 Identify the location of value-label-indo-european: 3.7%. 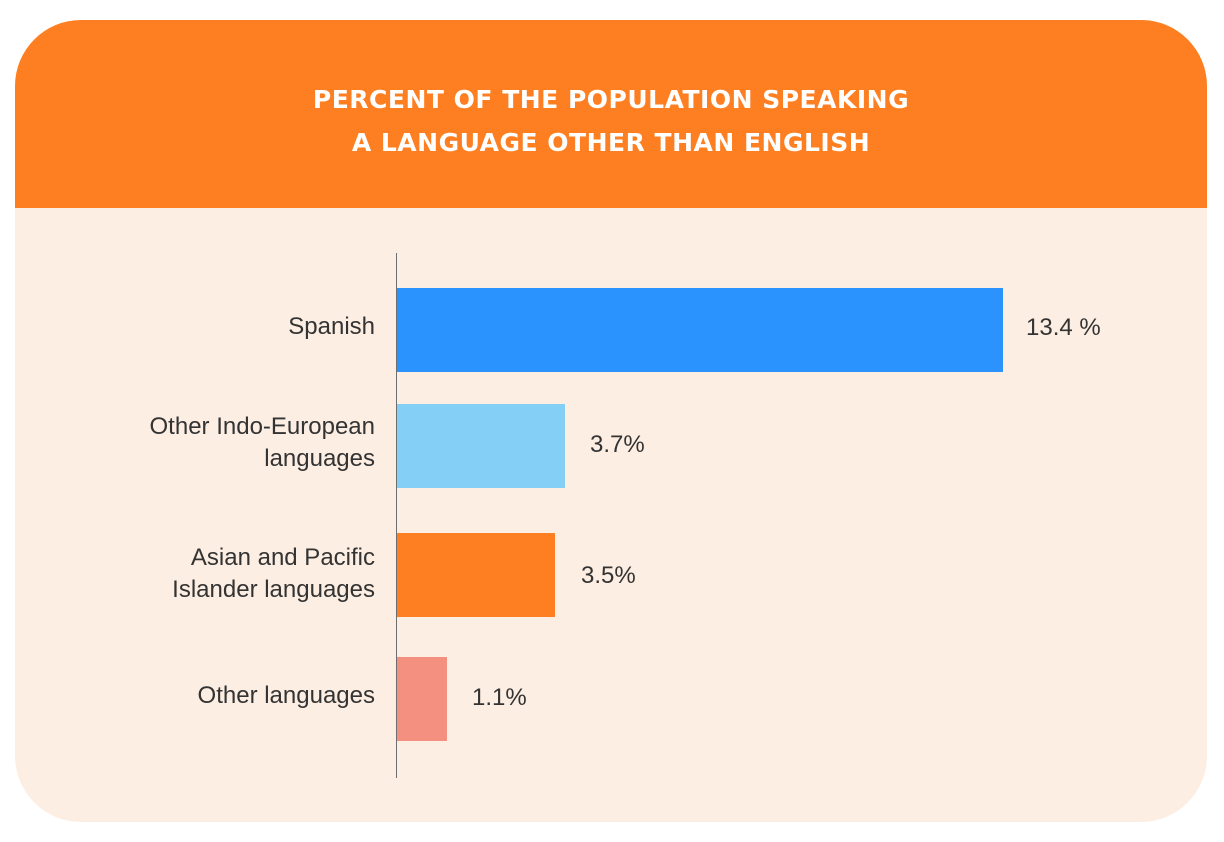
(617, 444).